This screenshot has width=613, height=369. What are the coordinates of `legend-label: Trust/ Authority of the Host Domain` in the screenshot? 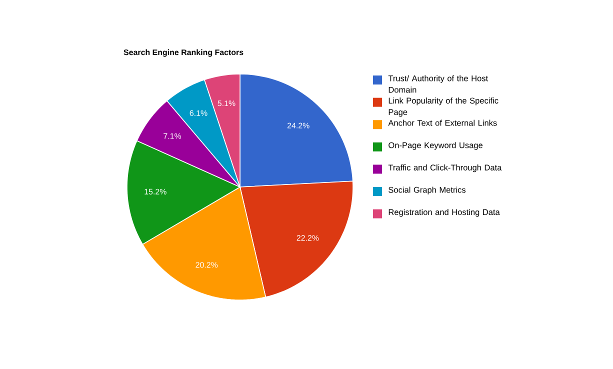 It's located at (438, 84).